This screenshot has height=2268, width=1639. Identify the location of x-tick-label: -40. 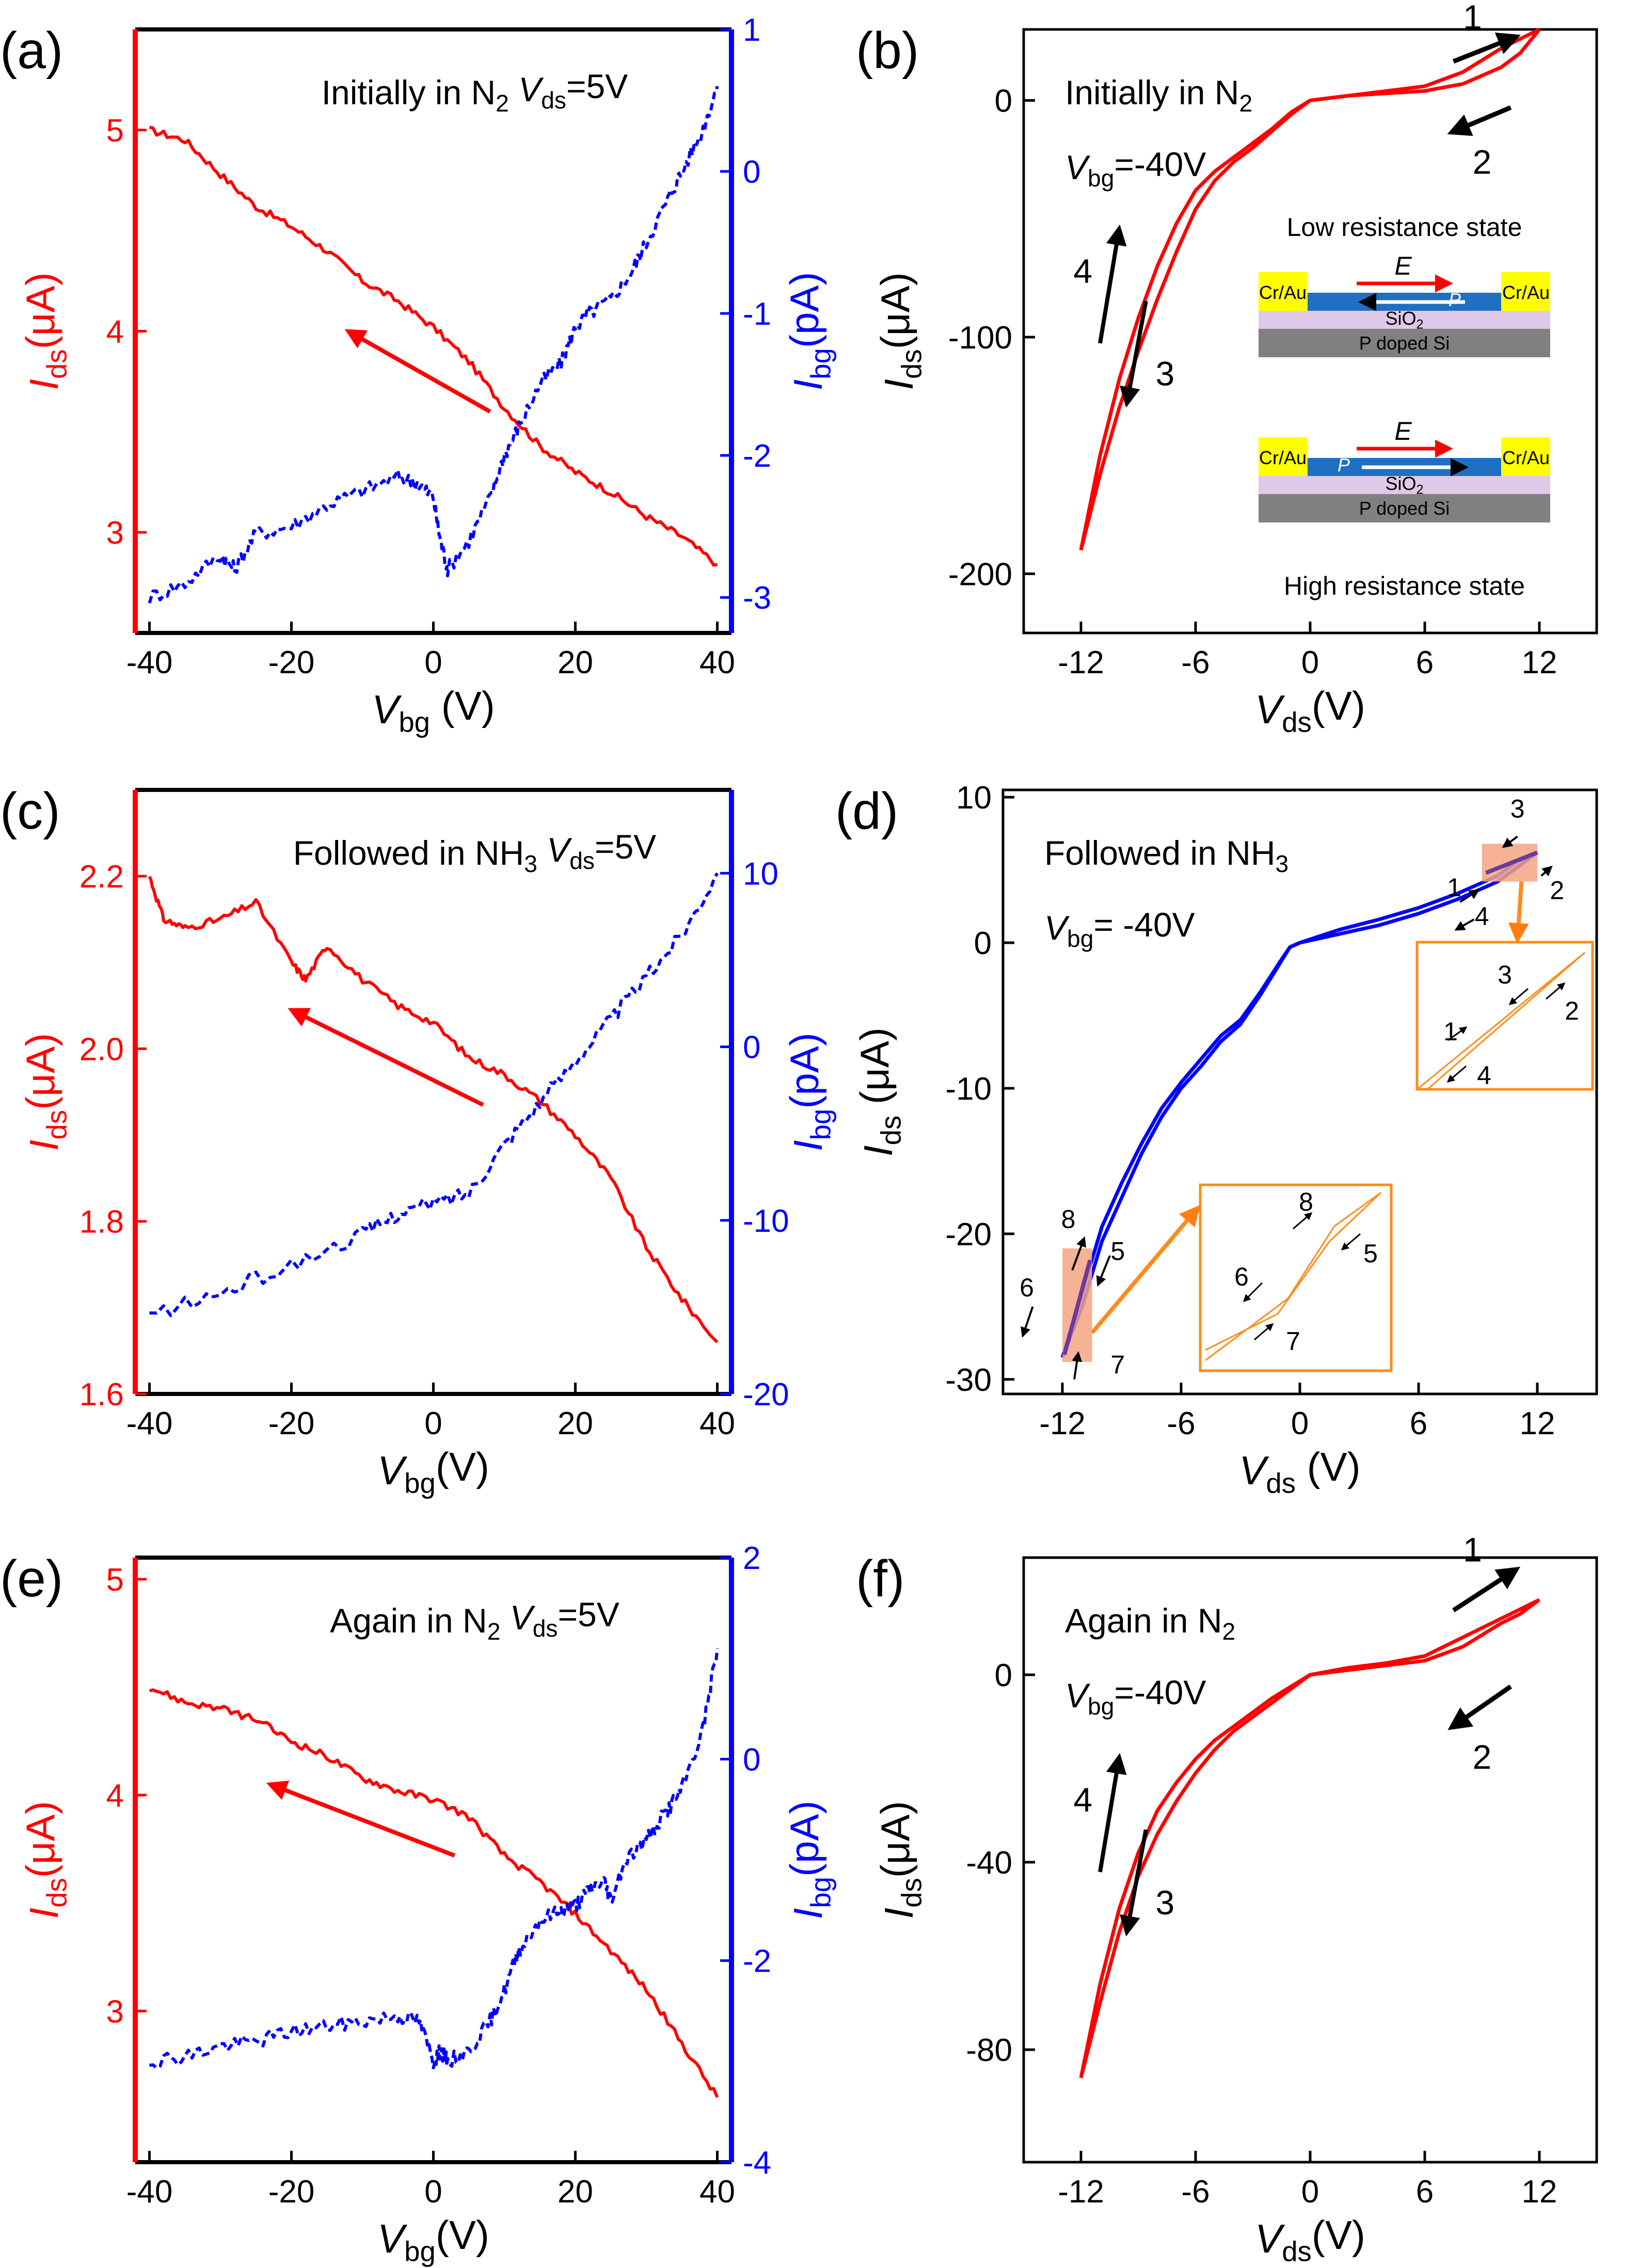
(149, 1423).